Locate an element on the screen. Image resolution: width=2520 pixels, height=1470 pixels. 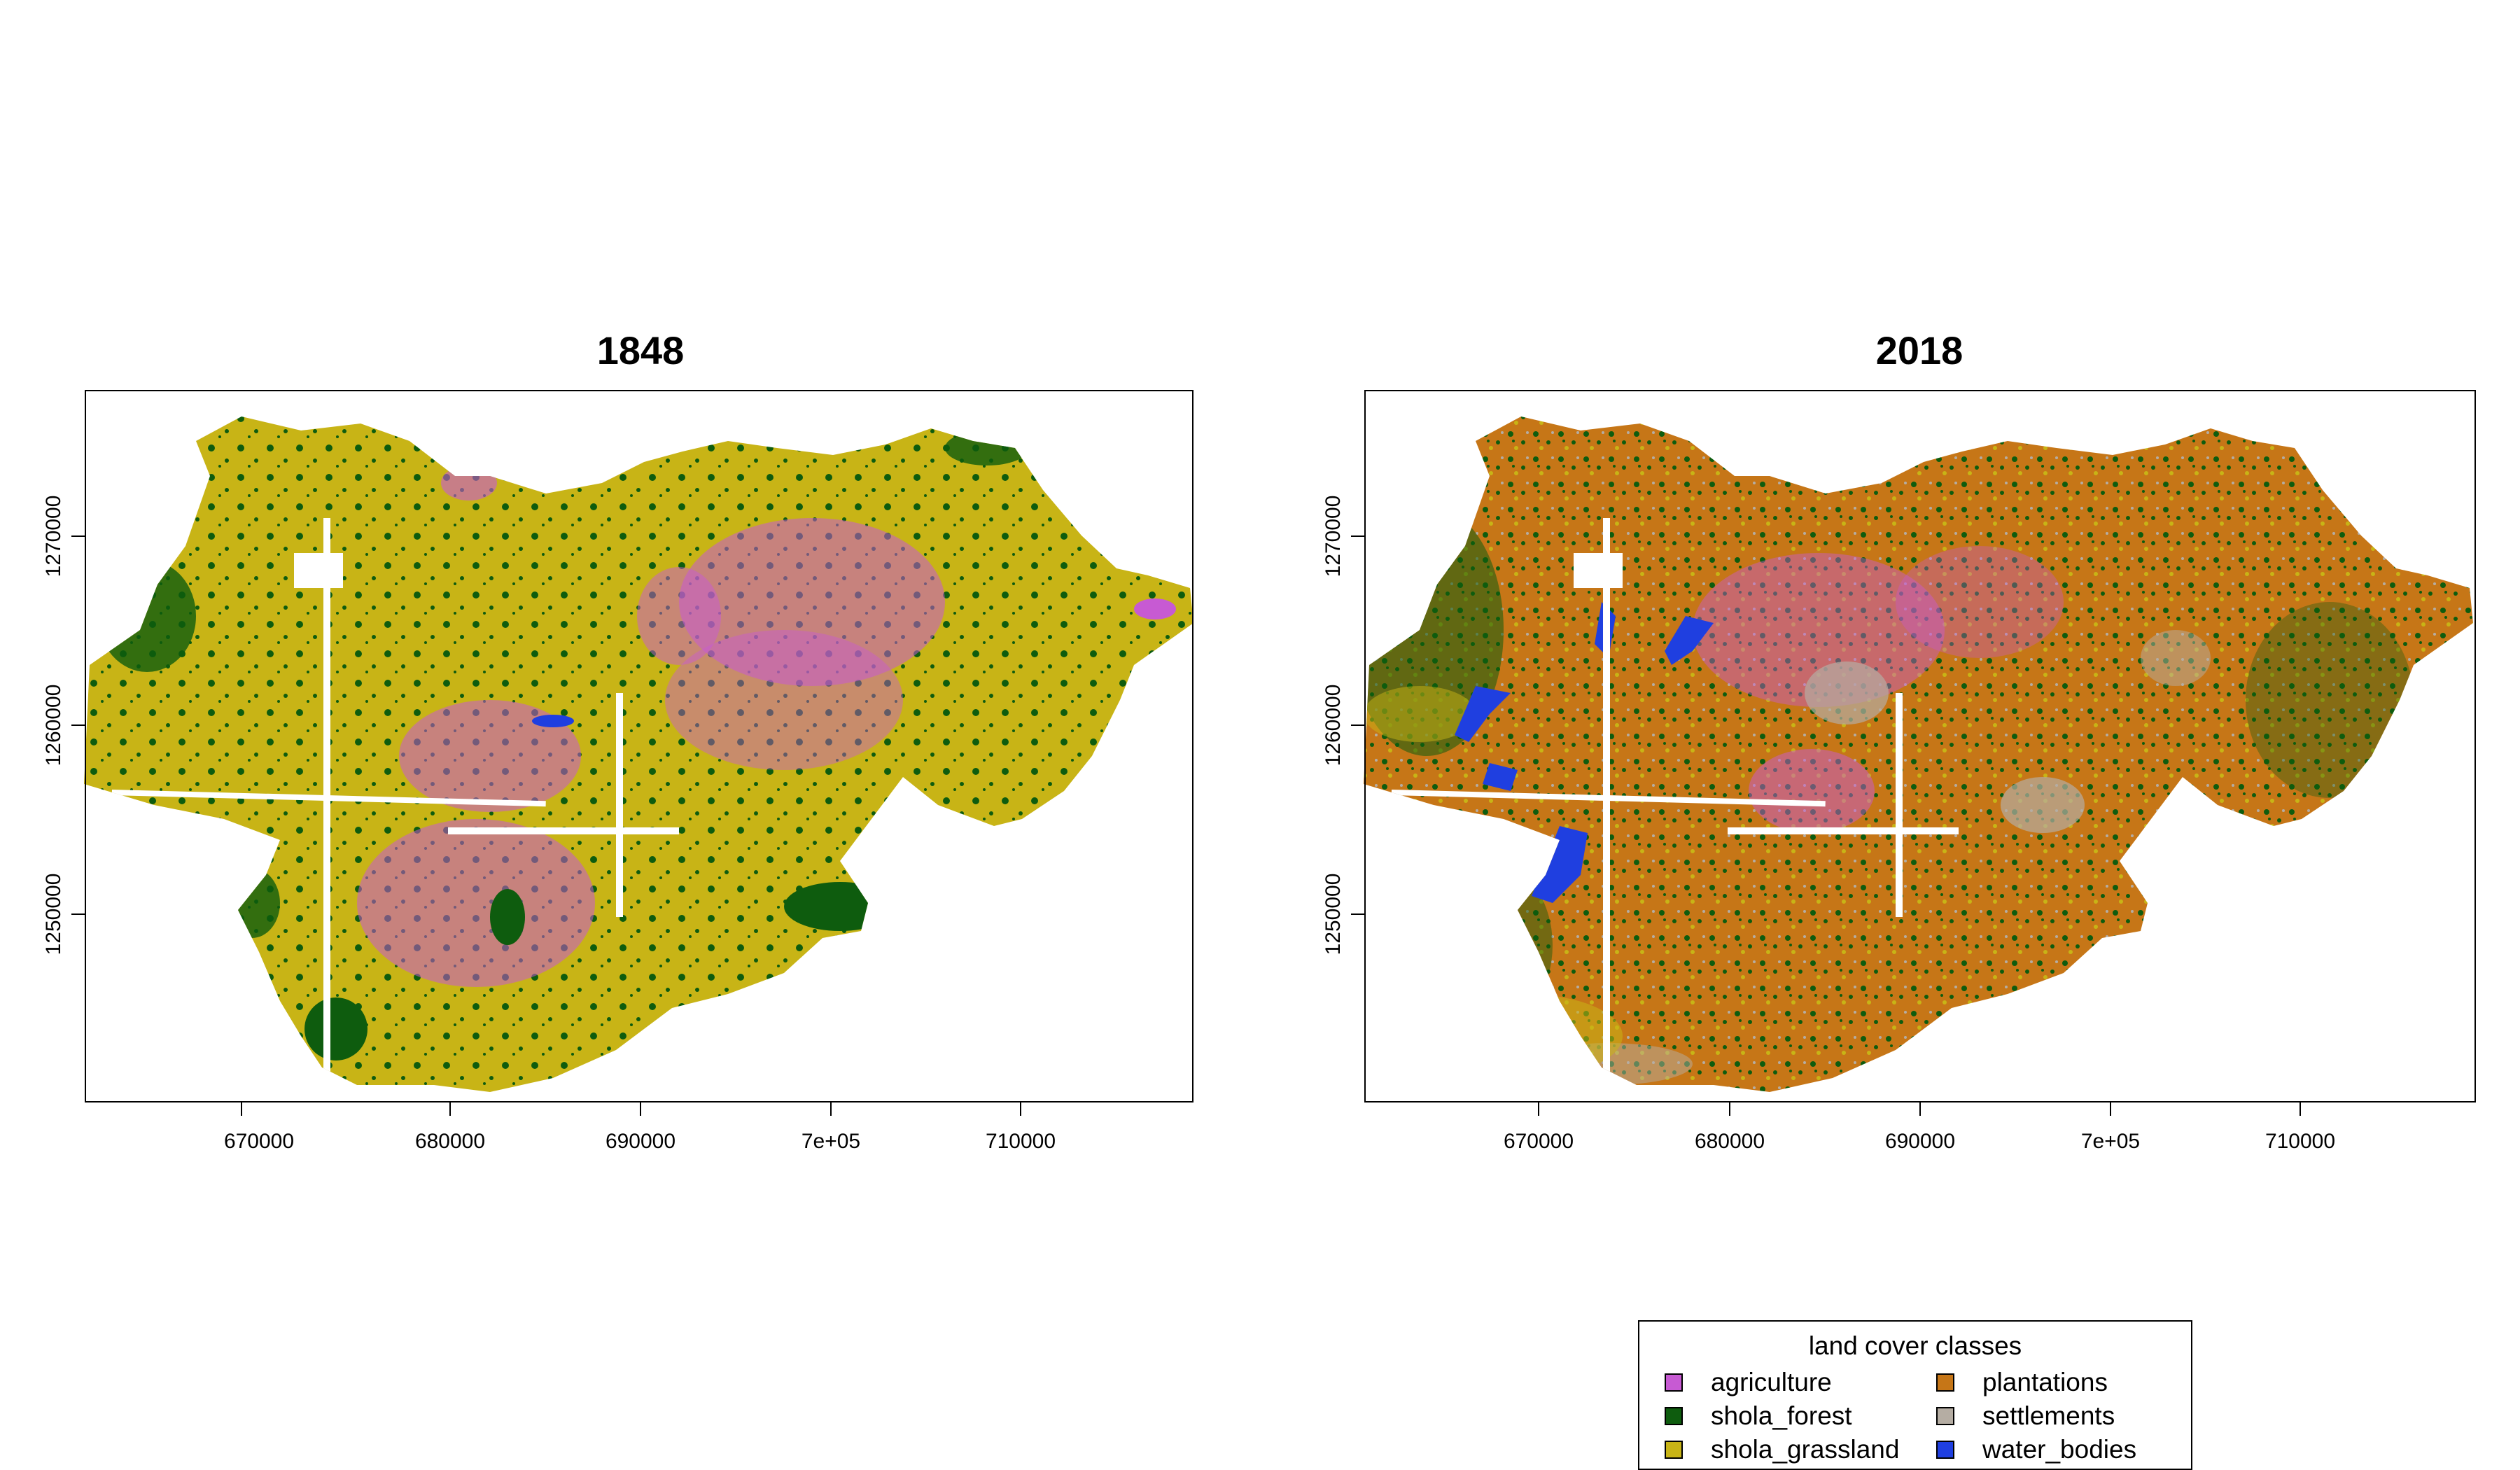
map-title: 2018 is located at coordinates (1919, 350).